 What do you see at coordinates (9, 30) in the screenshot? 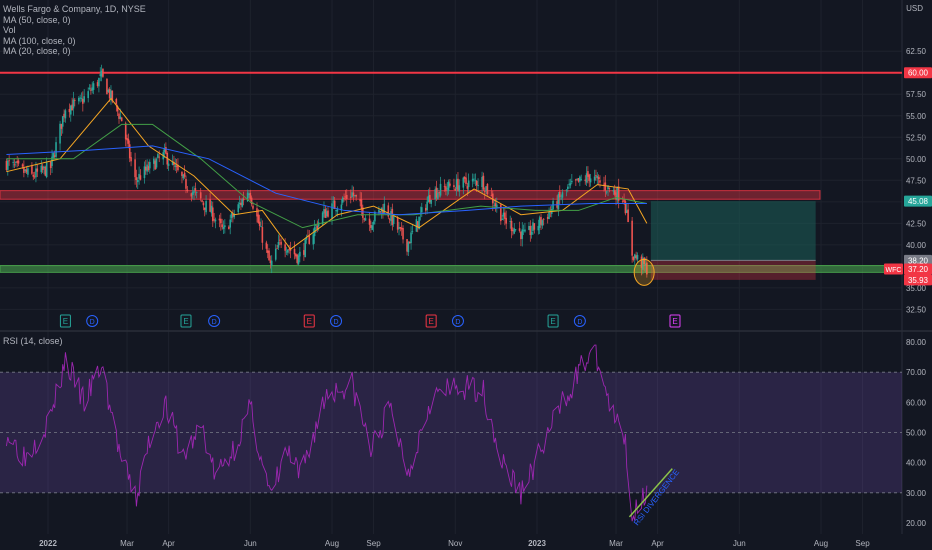
I see `legend-vol: Vol` at bounding box center [9, 30].